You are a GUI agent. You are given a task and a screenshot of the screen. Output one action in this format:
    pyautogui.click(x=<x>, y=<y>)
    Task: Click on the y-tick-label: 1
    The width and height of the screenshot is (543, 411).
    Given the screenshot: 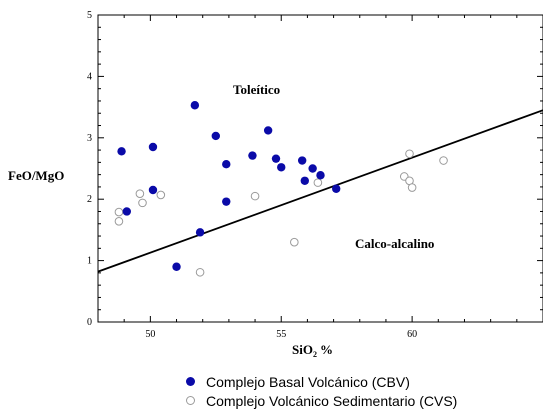 What is the action you would take?
    pyautogui.click(x=89, y=261)
    